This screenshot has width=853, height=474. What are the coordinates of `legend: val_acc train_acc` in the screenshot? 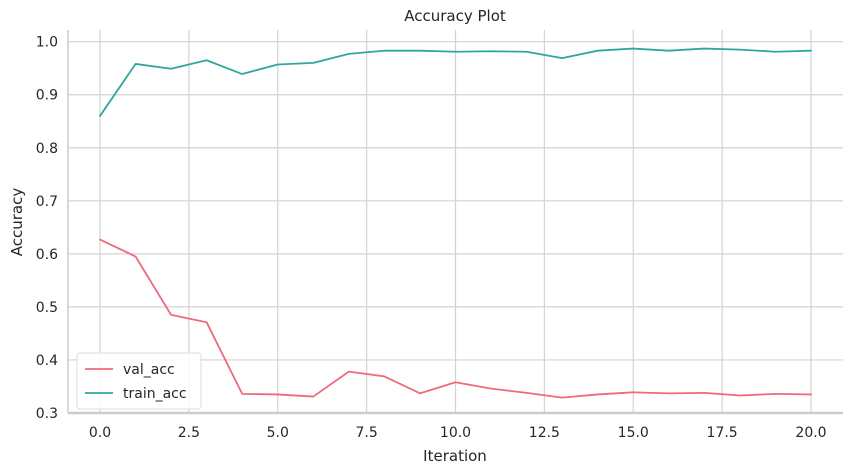 It's located at (139, 381).